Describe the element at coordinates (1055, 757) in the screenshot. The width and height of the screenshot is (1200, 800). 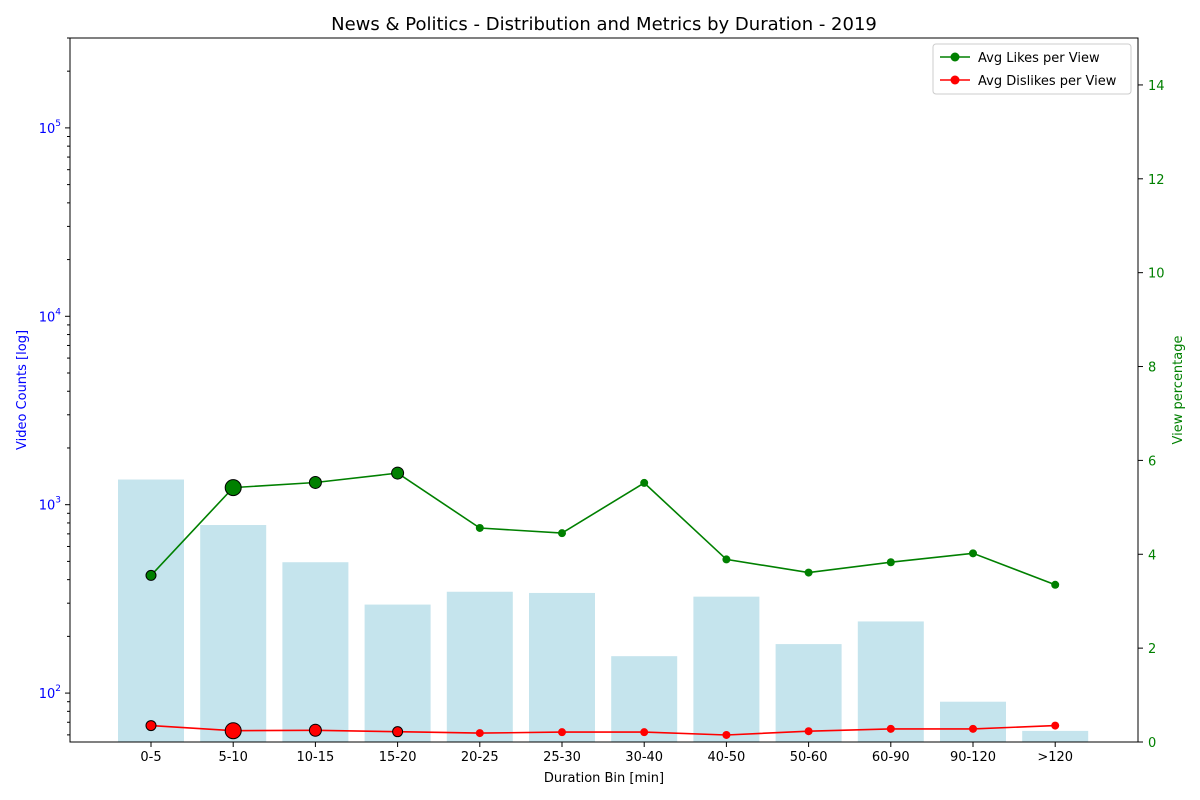
I see `x-tick-label: >120` at that location.